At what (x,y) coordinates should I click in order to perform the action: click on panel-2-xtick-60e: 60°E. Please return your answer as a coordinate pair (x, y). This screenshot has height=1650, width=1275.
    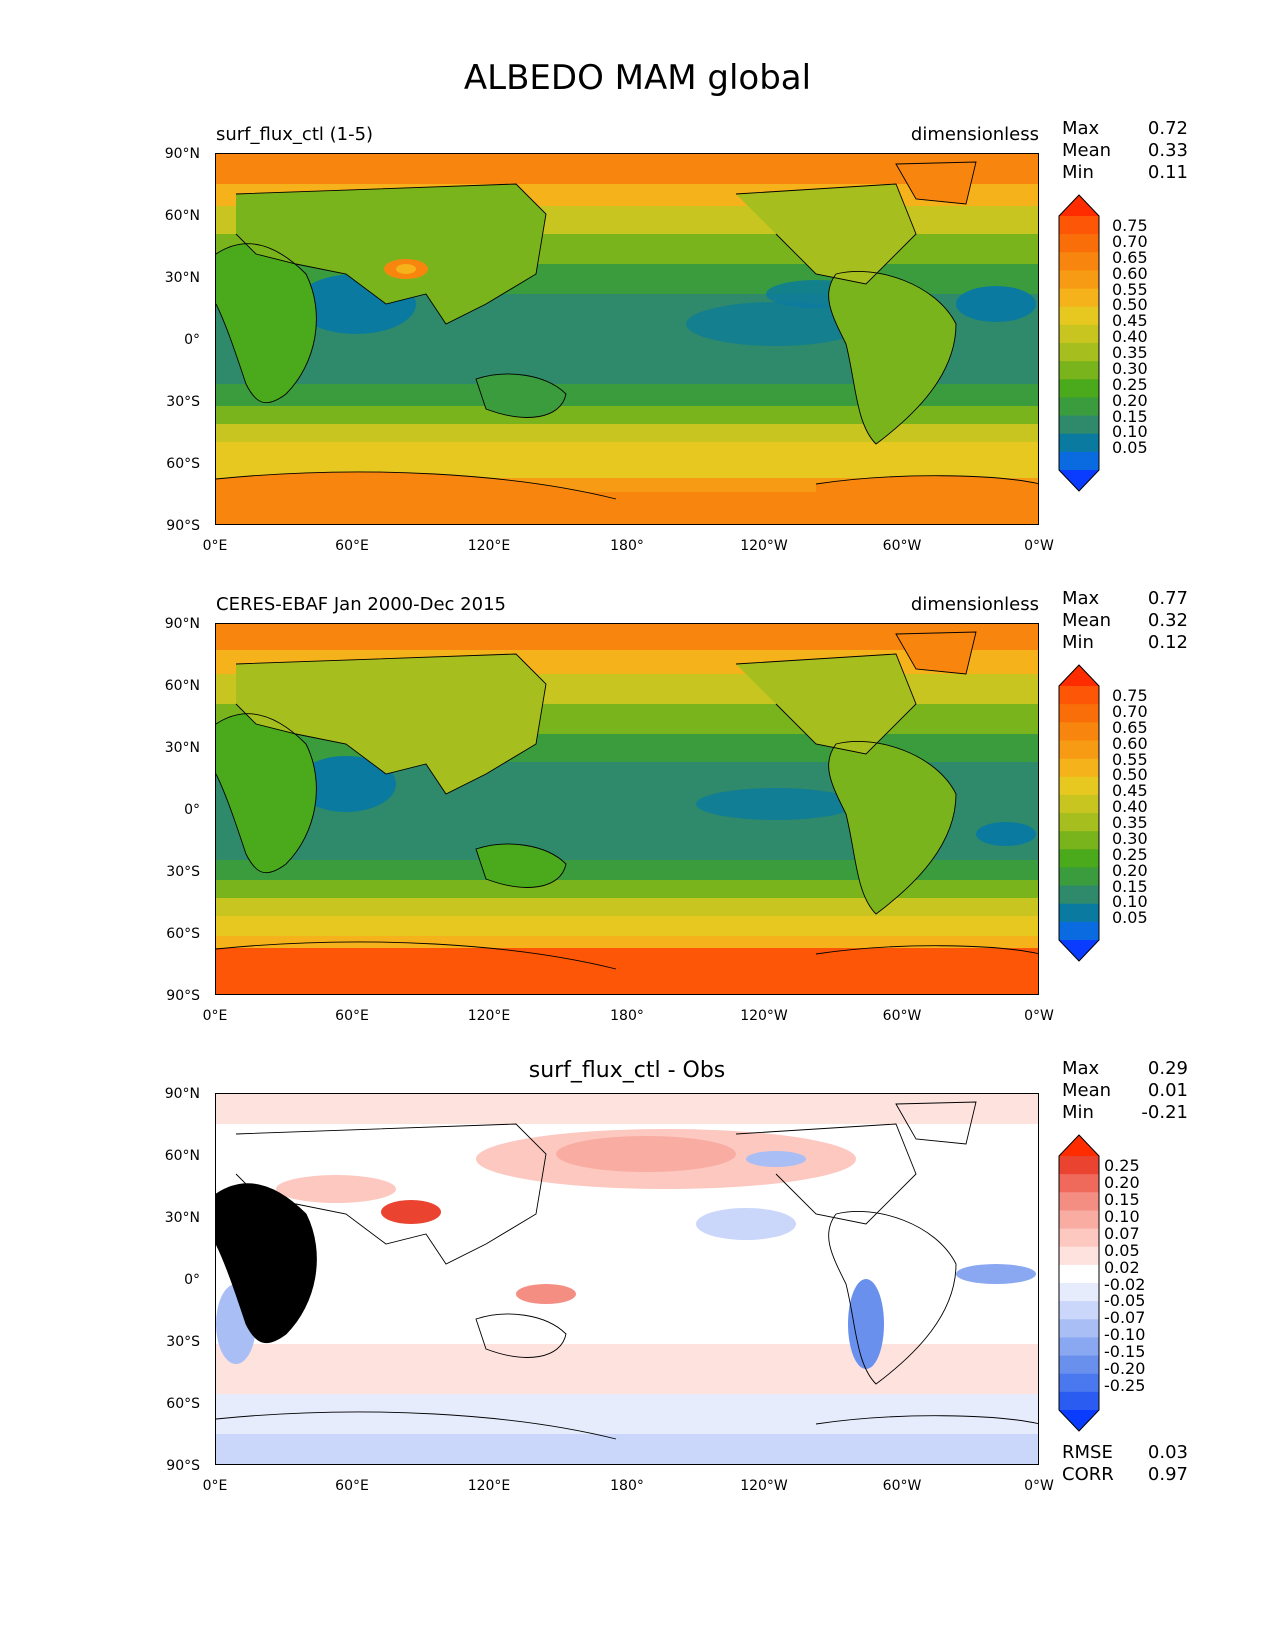
    Looking at the image, I should click on (352, 1016).